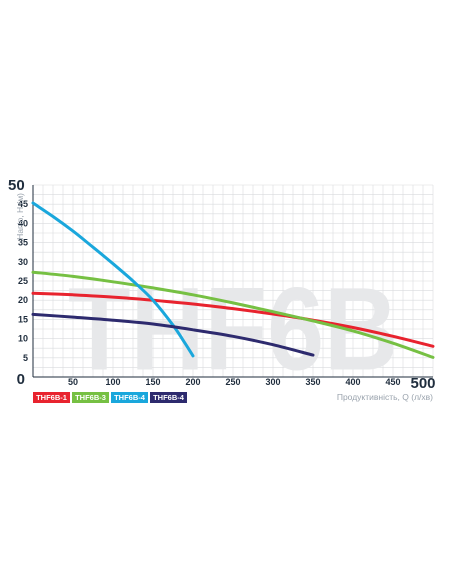 This screenshot has height=584, width=452. Describe the element at coordinates (385, 397) in the screenshot. I see `x-axis-label: Продуктивність, Q (л/хв)` at that location.